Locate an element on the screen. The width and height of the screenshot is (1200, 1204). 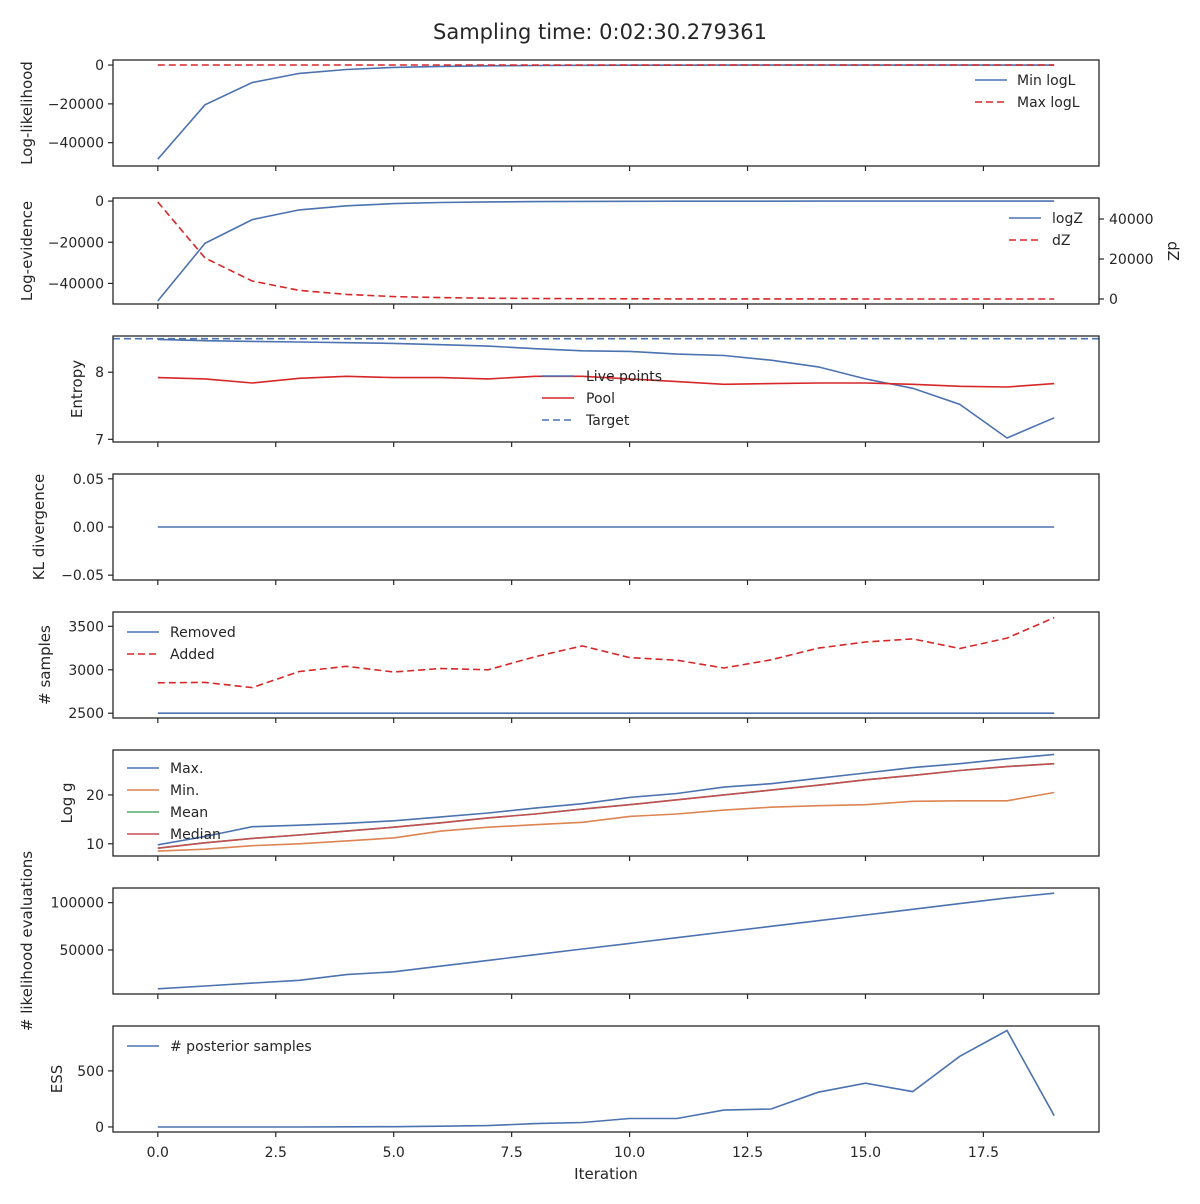
x-tick-label: 7.5 is located at coordinates (512, 1153).